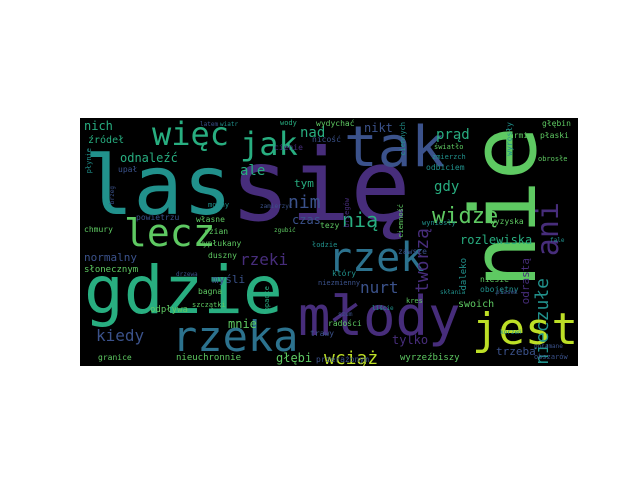 The width and height of the screenshot is (640, 480). Describe the element at coordinates (412, 251) in the screenshot. I see `word-zawsze: zawsze` at that location.